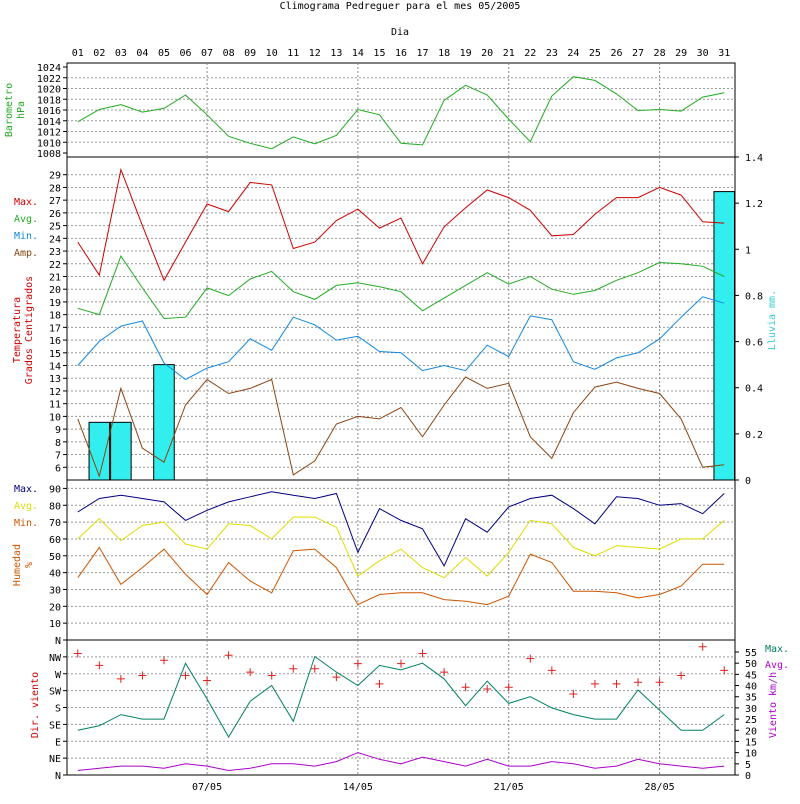  Describe the element at coordinates (55, 277) in the screenshot. I see `temperature-ytick-label-15: 21` at that location.